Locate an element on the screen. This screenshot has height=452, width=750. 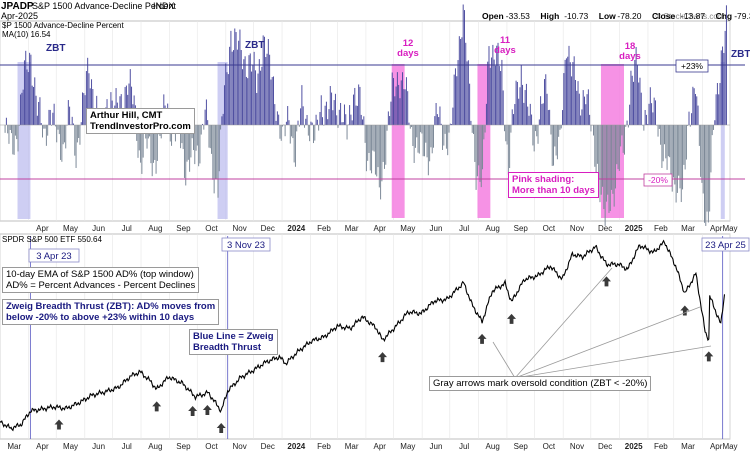
month-tick-label: Sep is located at coordinates (521, 446).